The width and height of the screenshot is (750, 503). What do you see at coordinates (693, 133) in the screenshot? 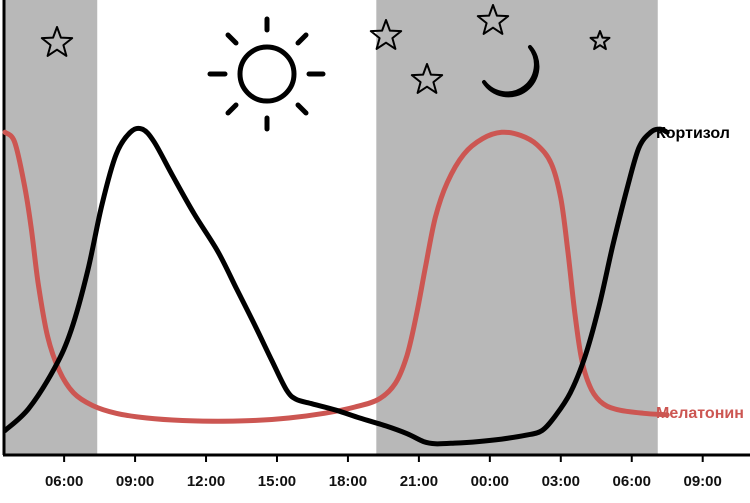
I see `series-label-cortisol: Кортизол` at bounding box center [693, 133].